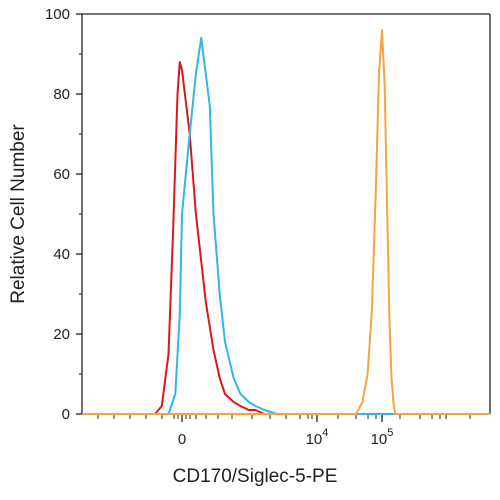  Describe the element at coordinates (61, 174) in the screenshot. I see `y-tick-label: 60` at that location.